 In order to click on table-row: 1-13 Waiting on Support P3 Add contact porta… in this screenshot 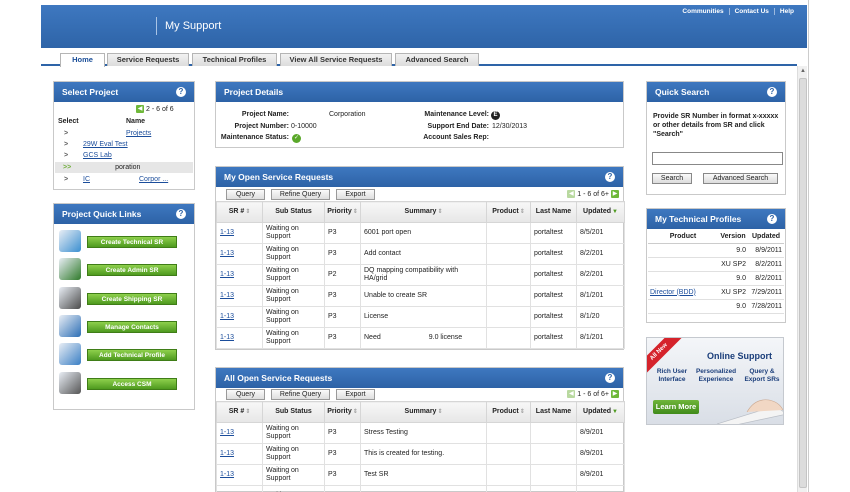, I will do `click(420, 254)`.